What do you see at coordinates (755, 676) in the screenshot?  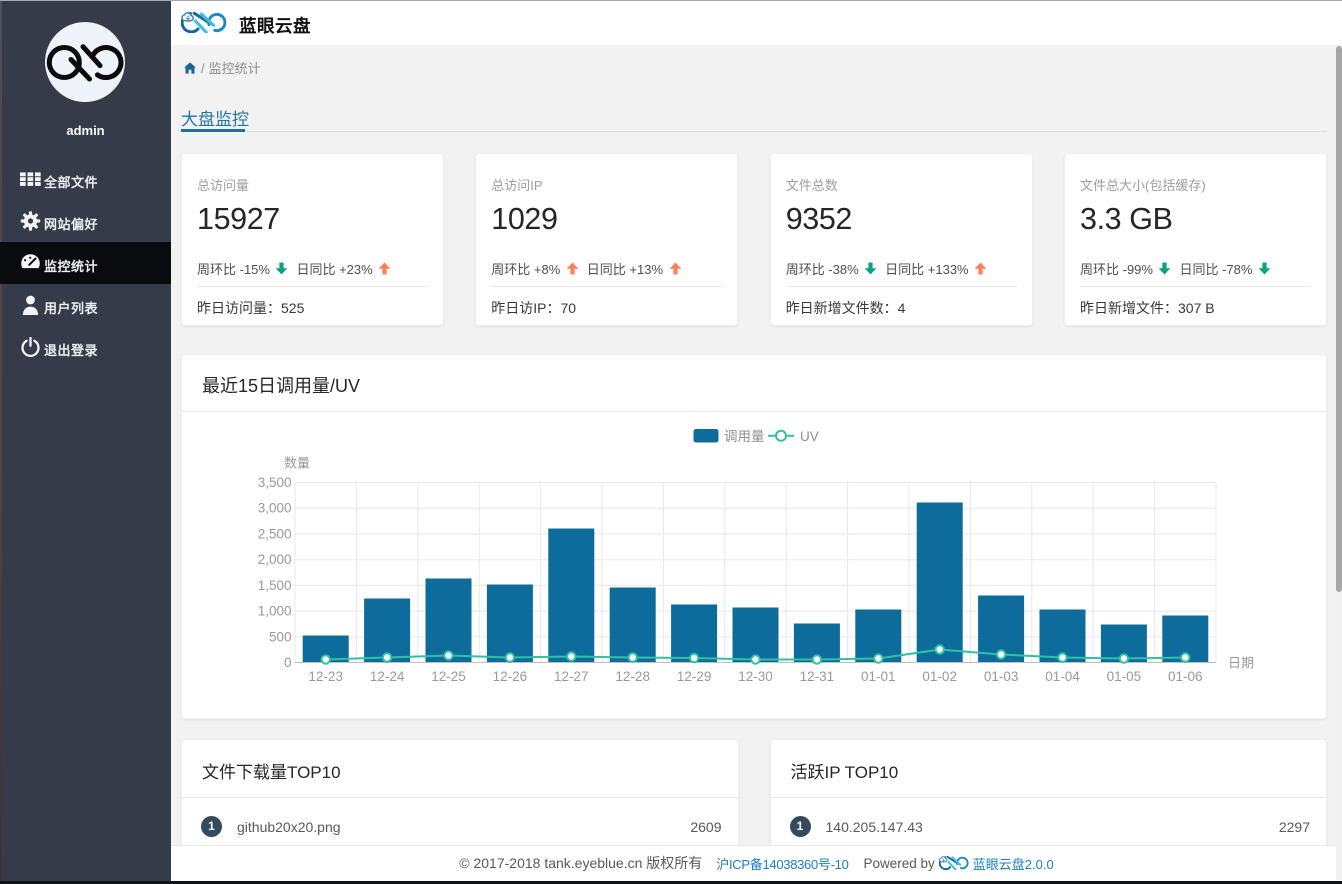 I see `svg-text: 12-30` at bounding box center [755, 676].